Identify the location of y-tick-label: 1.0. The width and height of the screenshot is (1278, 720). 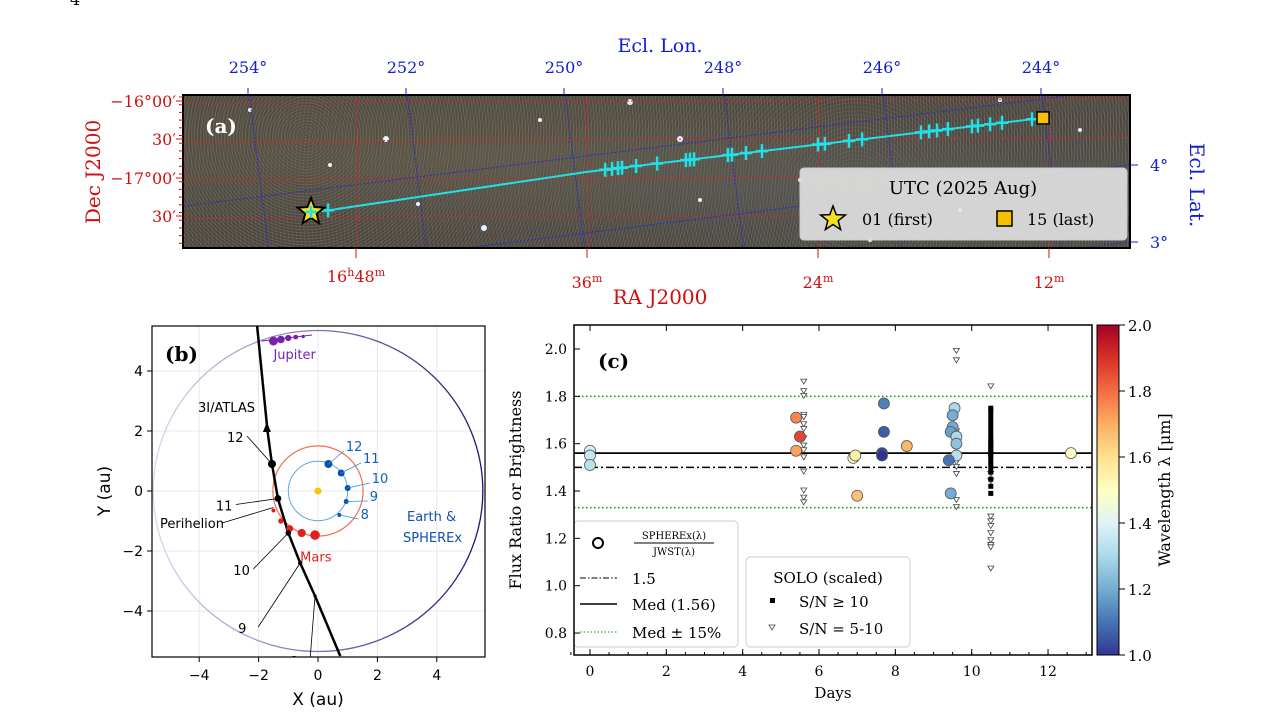
(556, 587).